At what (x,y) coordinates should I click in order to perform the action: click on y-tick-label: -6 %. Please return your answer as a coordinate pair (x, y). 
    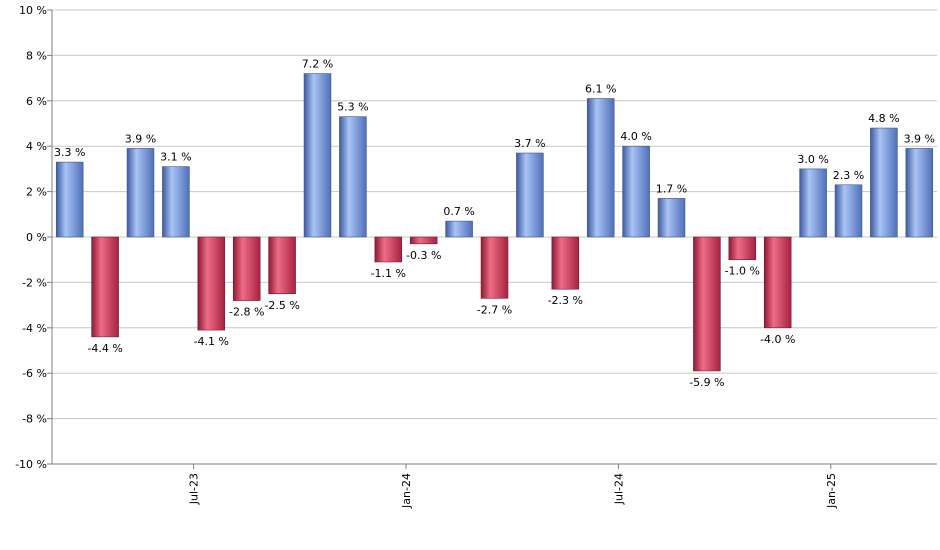
    Looking at the image, I should click on (34, 373).